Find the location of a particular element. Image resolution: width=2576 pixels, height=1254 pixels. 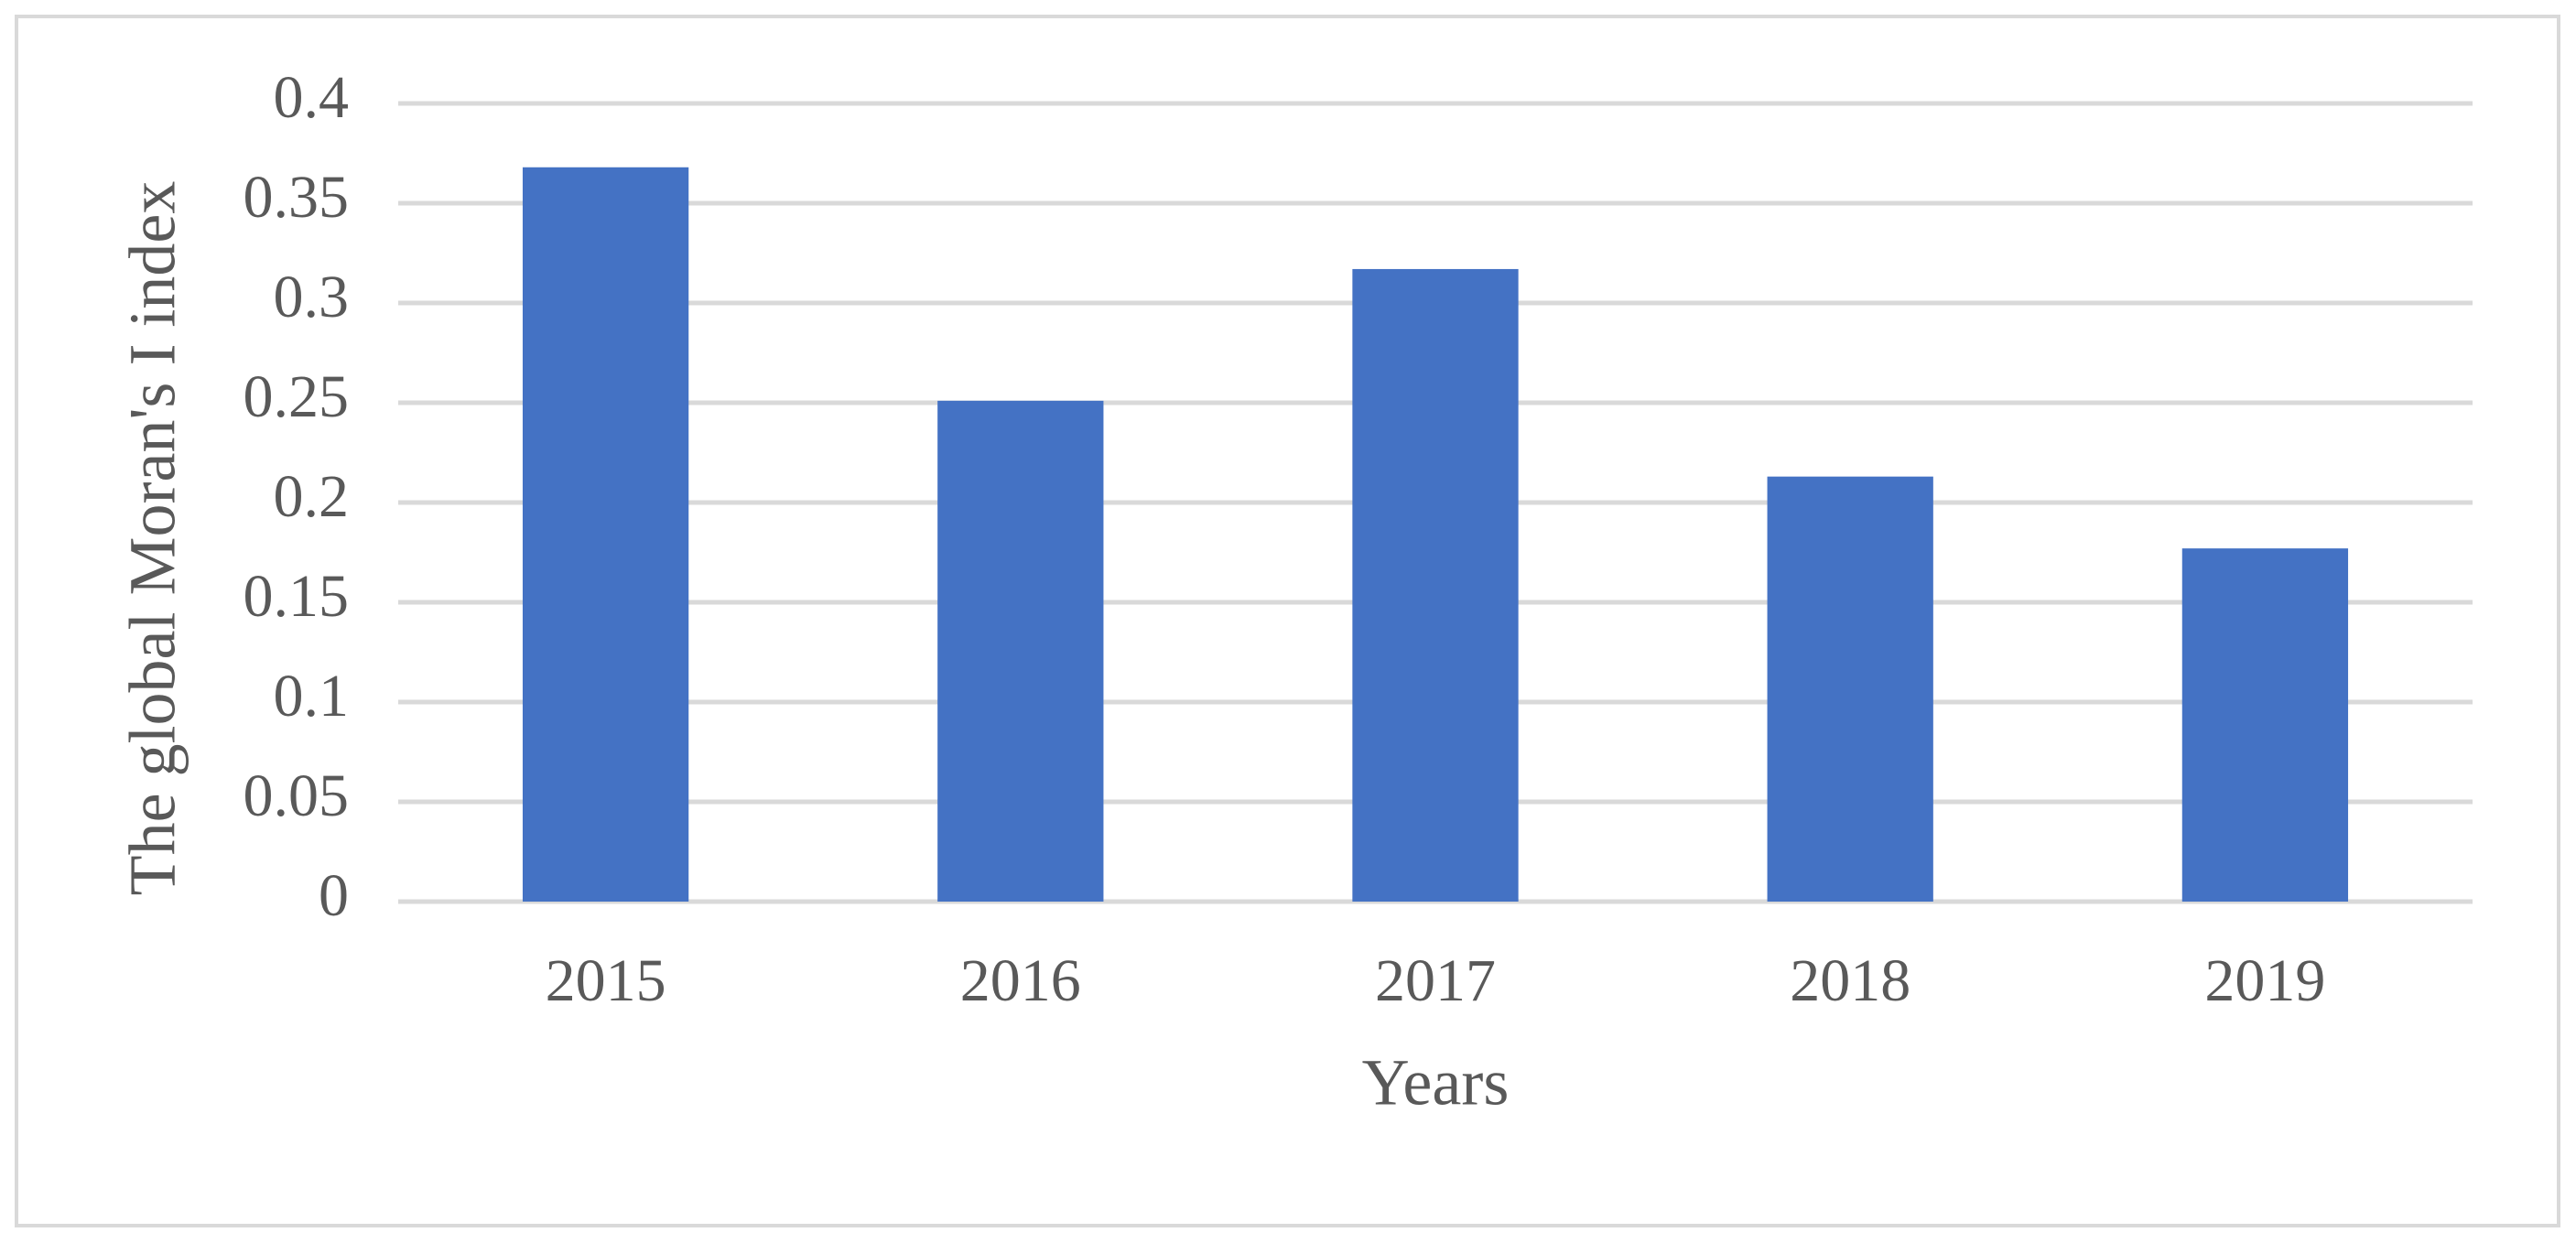

y-tick-label: 0.25 is located at coordinates (297, 396).